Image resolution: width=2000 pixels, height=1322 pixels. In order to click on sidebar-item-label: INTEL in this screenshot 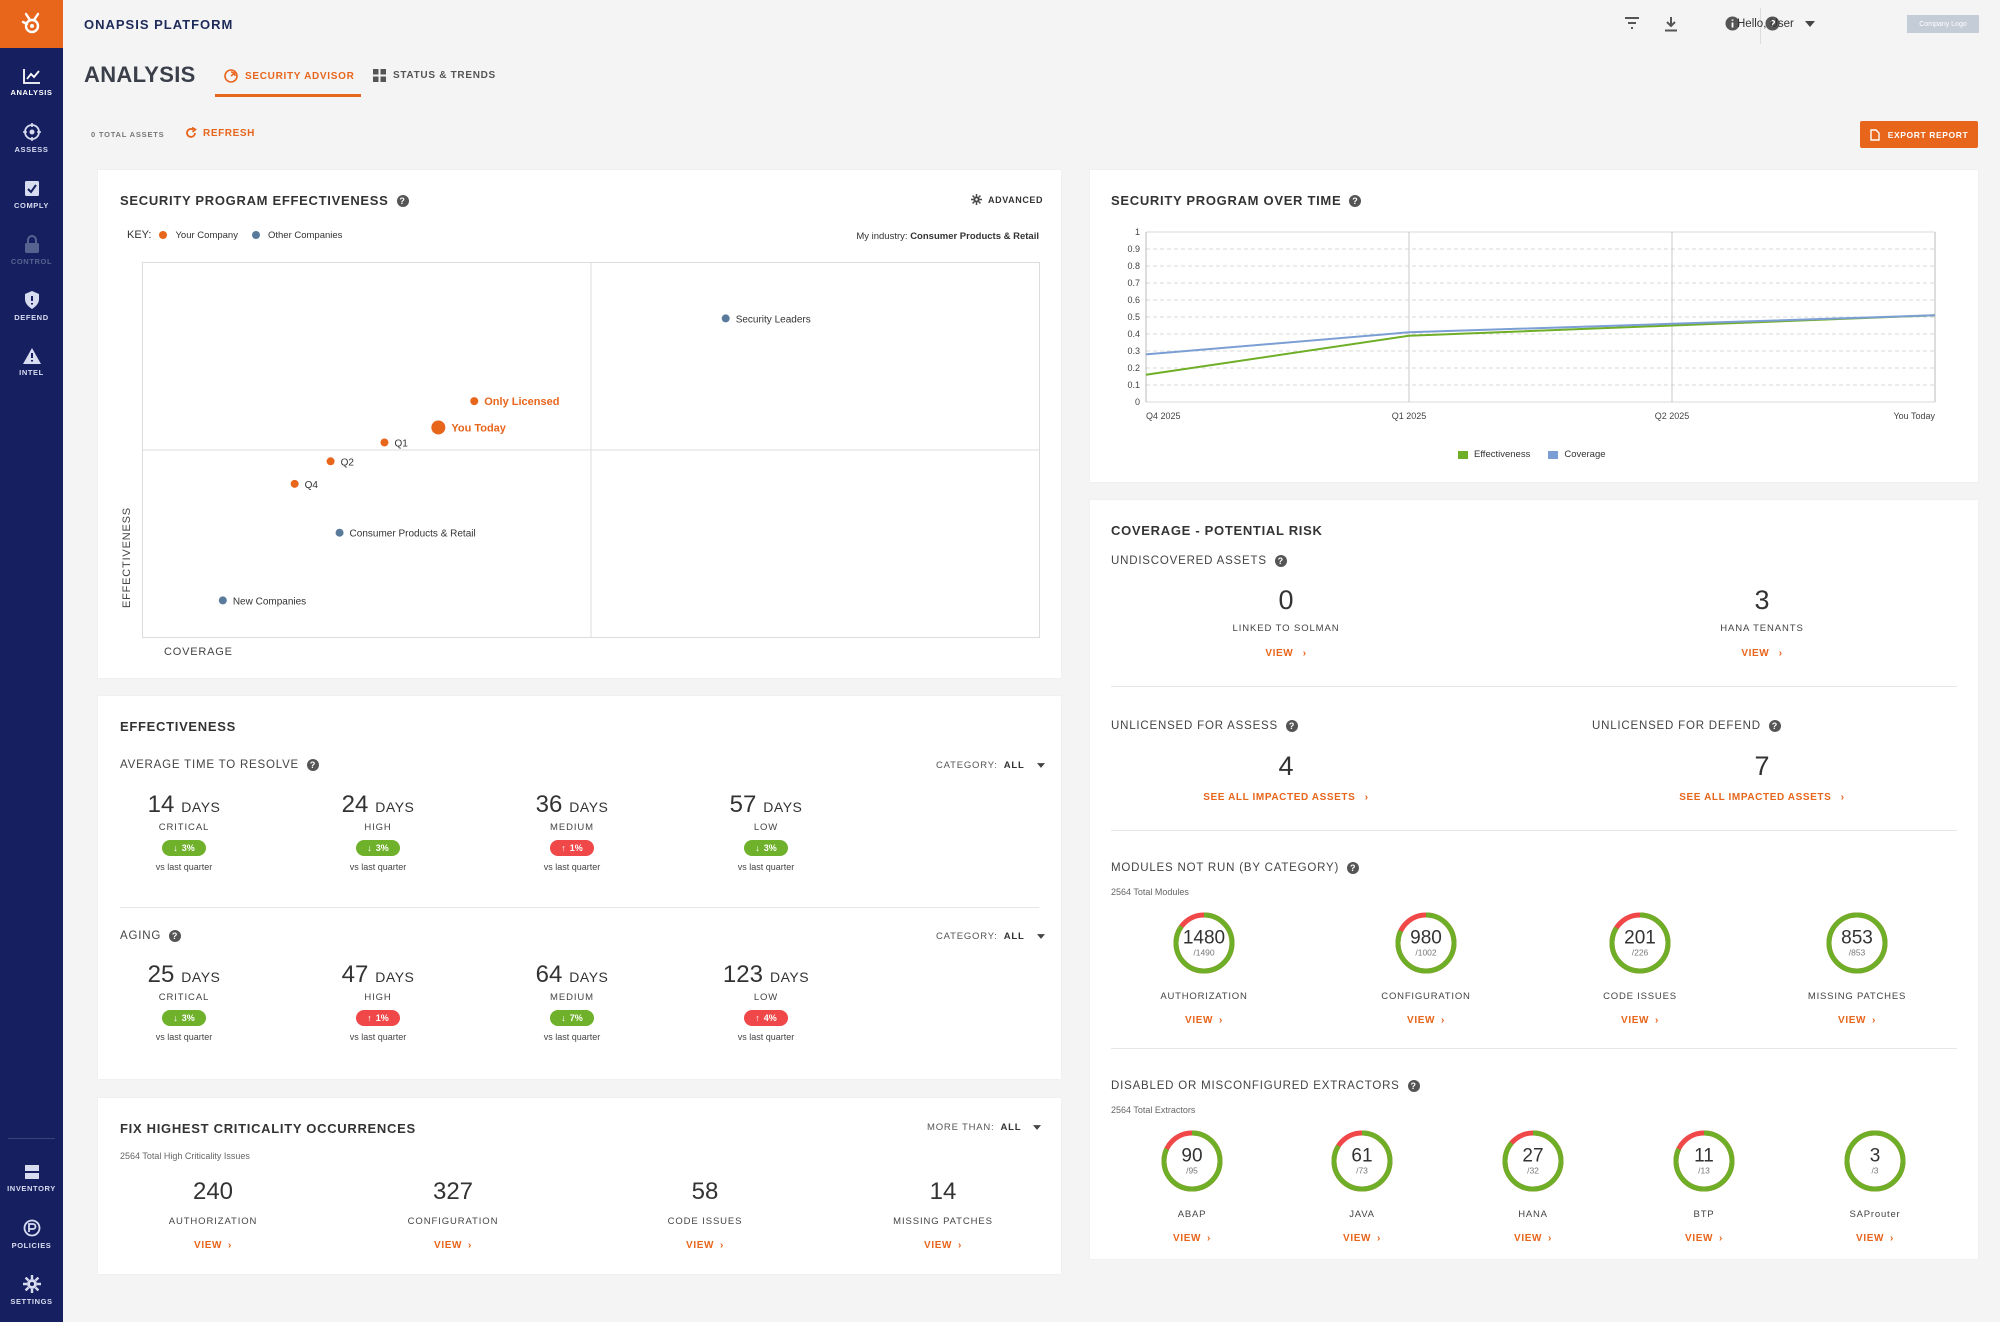, I will do `click(31, 372)`.